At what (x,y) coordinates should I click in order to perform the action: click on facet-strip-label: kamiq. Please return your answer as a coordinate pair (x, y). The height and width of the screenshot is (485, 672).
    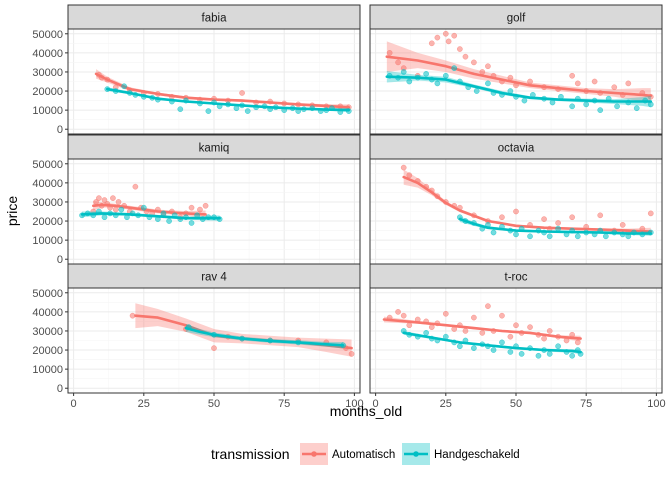
    Looking at the image, I should click on (214, 149).